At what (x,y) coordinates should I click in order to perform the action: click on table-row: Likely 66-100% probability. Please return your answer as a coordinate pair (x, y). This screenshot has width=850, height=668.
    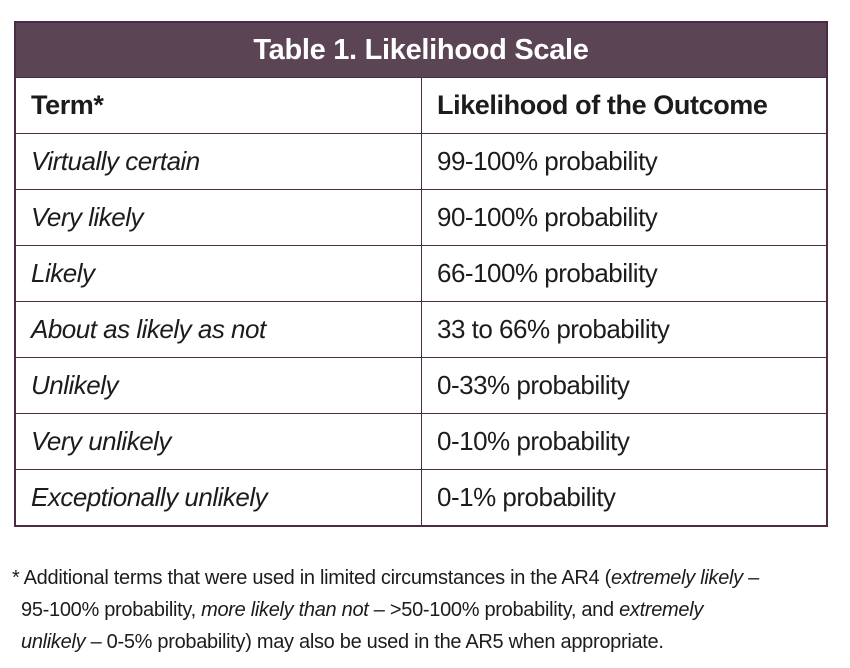
    Looking at the image, I should click on (421, 273).